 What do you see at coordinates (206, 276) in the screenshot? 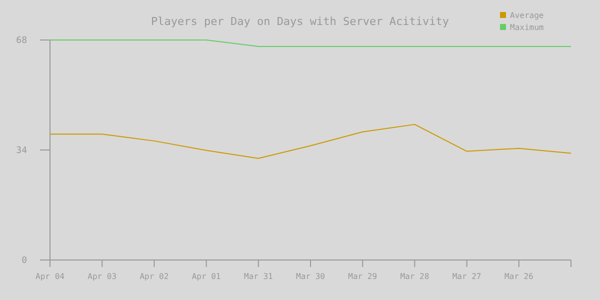
I see `x-tick-label: Apr 01` at bounding box center [206, 276].